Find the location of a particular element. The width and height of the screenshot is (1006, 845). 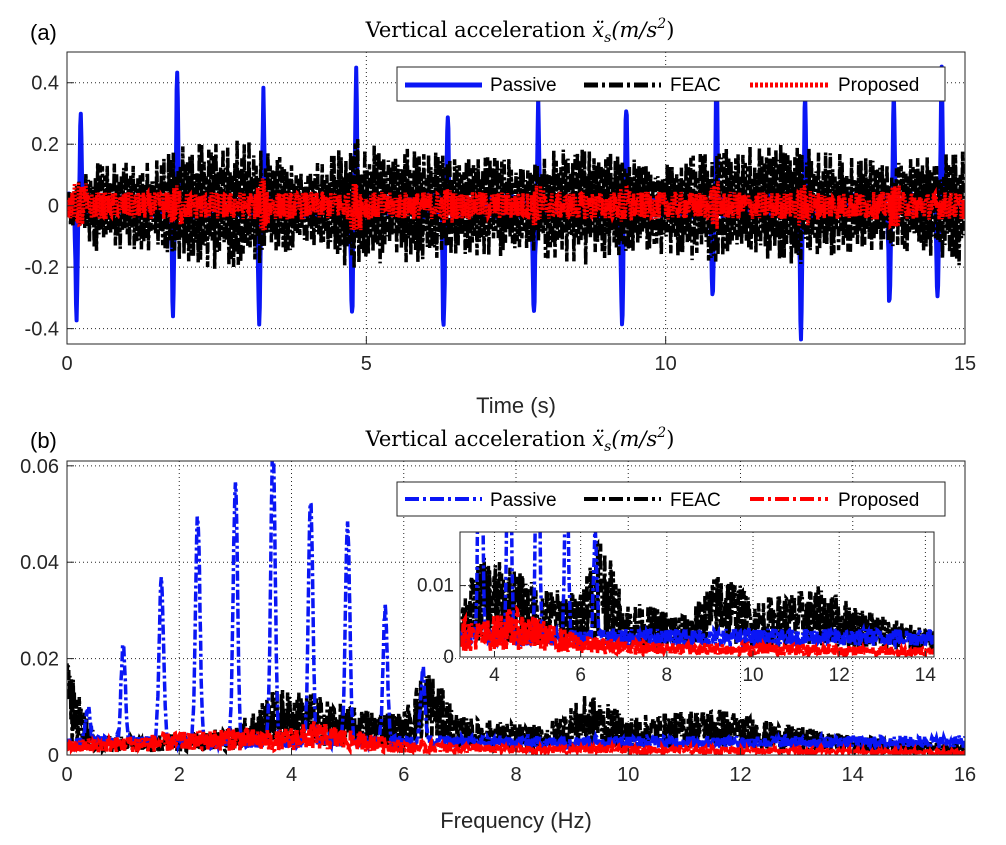

panel-a-label: (a) is located at coordinates (43, 32).